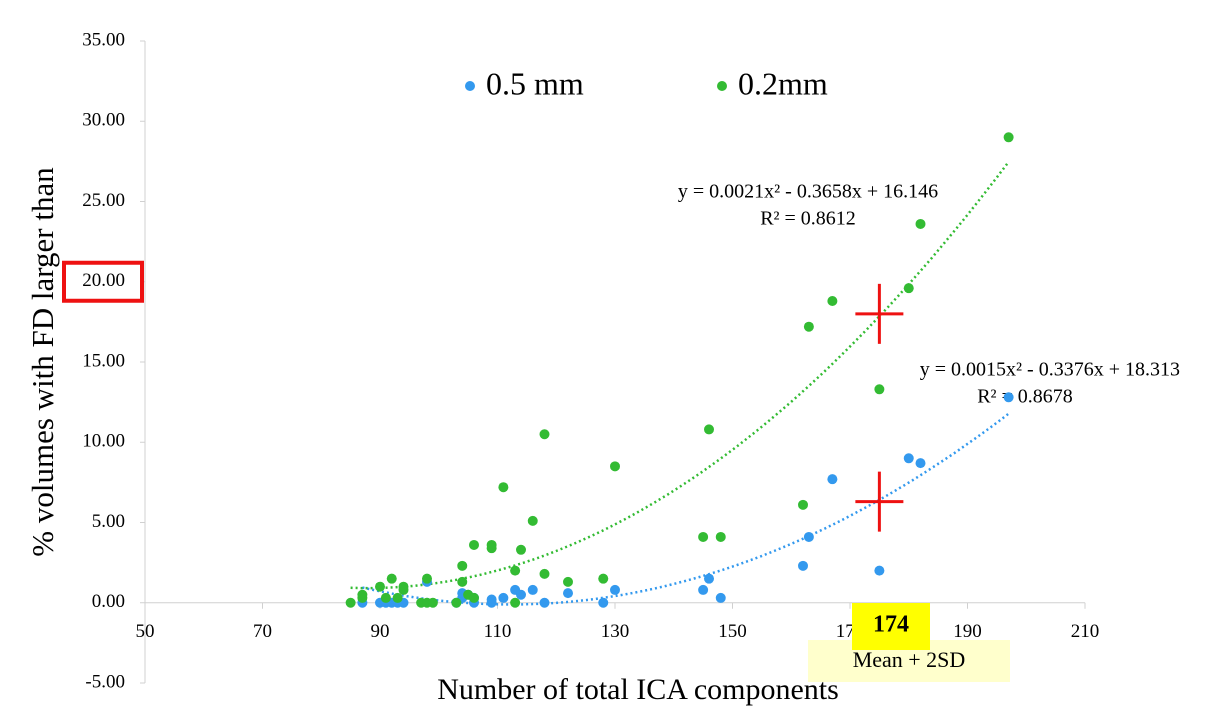  Describe the element at coordinates (262, 631) in the screenshot. I see `x-tick-label: 70` at that location.